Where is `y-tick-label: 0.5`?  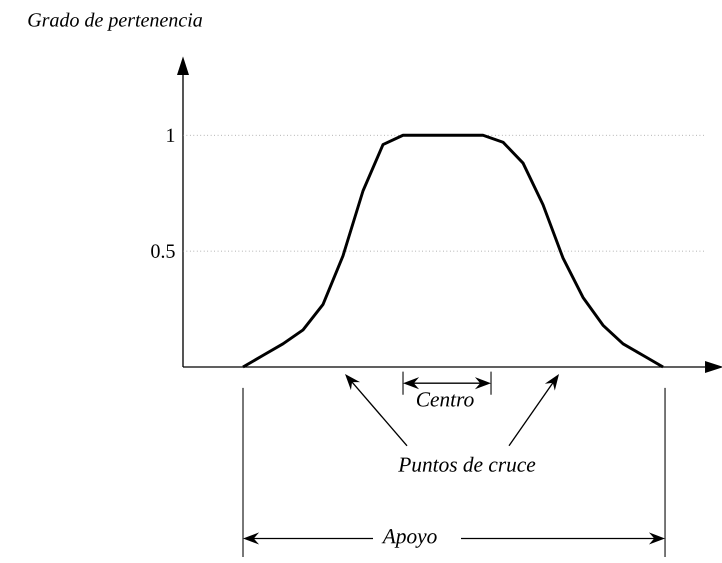
y-tick-label: 0.5 is located at coordinates (163, 251).